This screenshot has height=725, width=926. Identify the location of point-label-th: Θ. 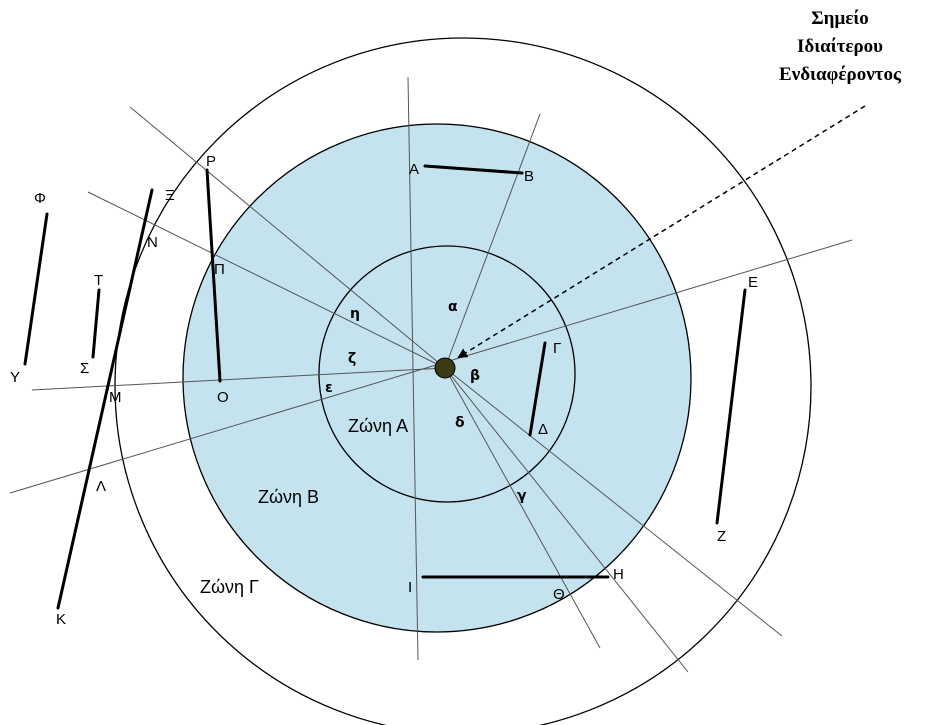
(559, 594).